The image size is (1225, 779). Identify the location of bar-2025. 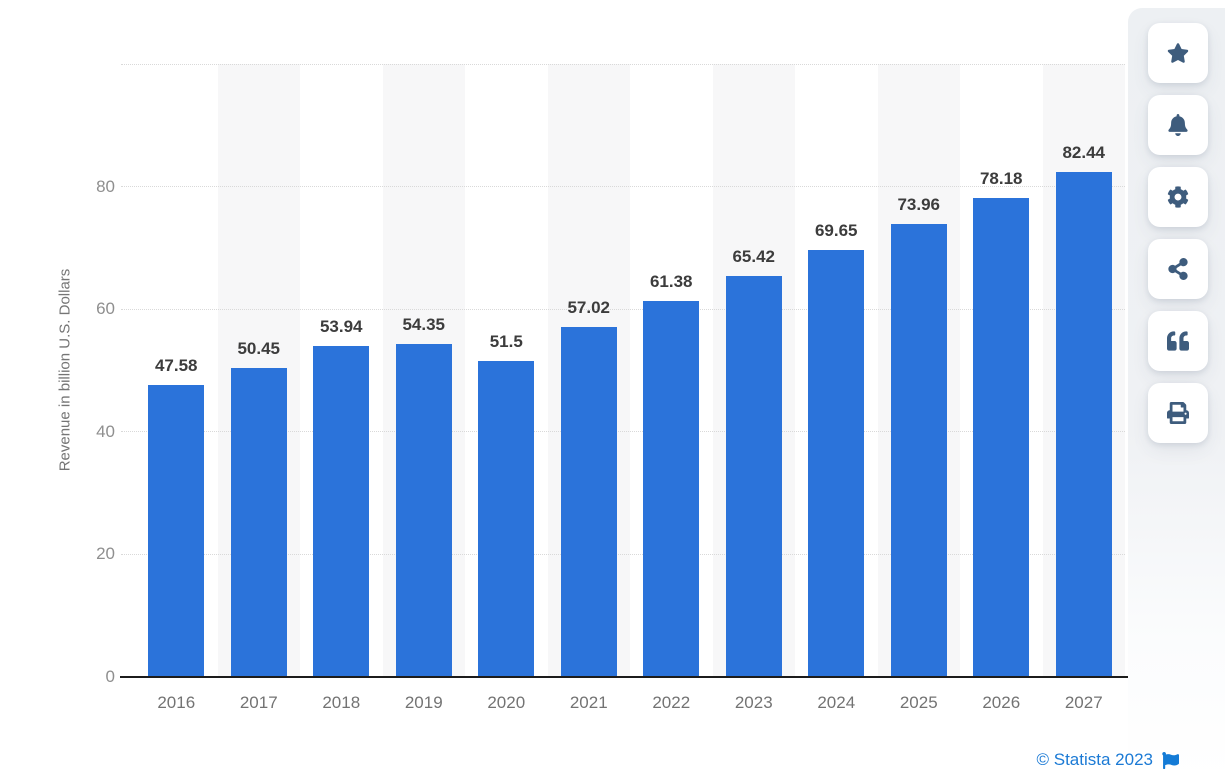
(918, 450).